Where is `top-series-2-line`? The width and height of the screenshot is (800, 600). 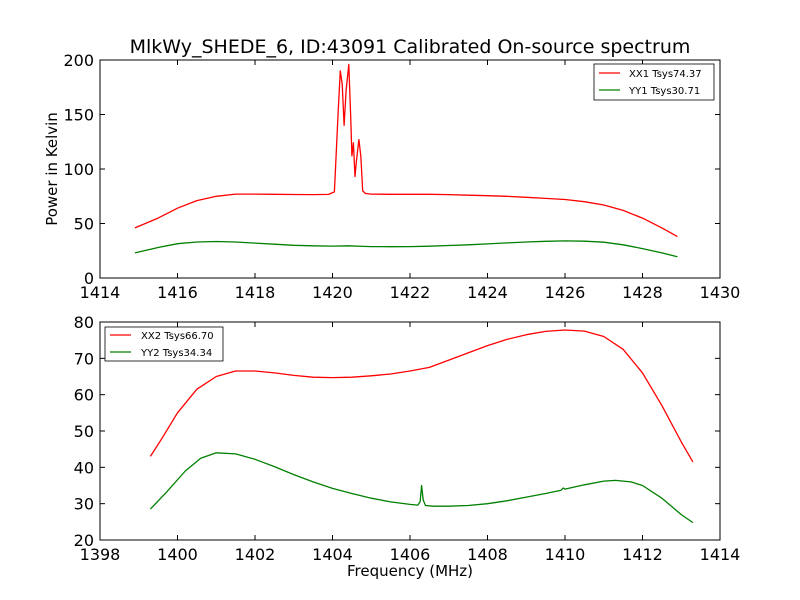
top-series-2-line is located at coordinates (406, 249).